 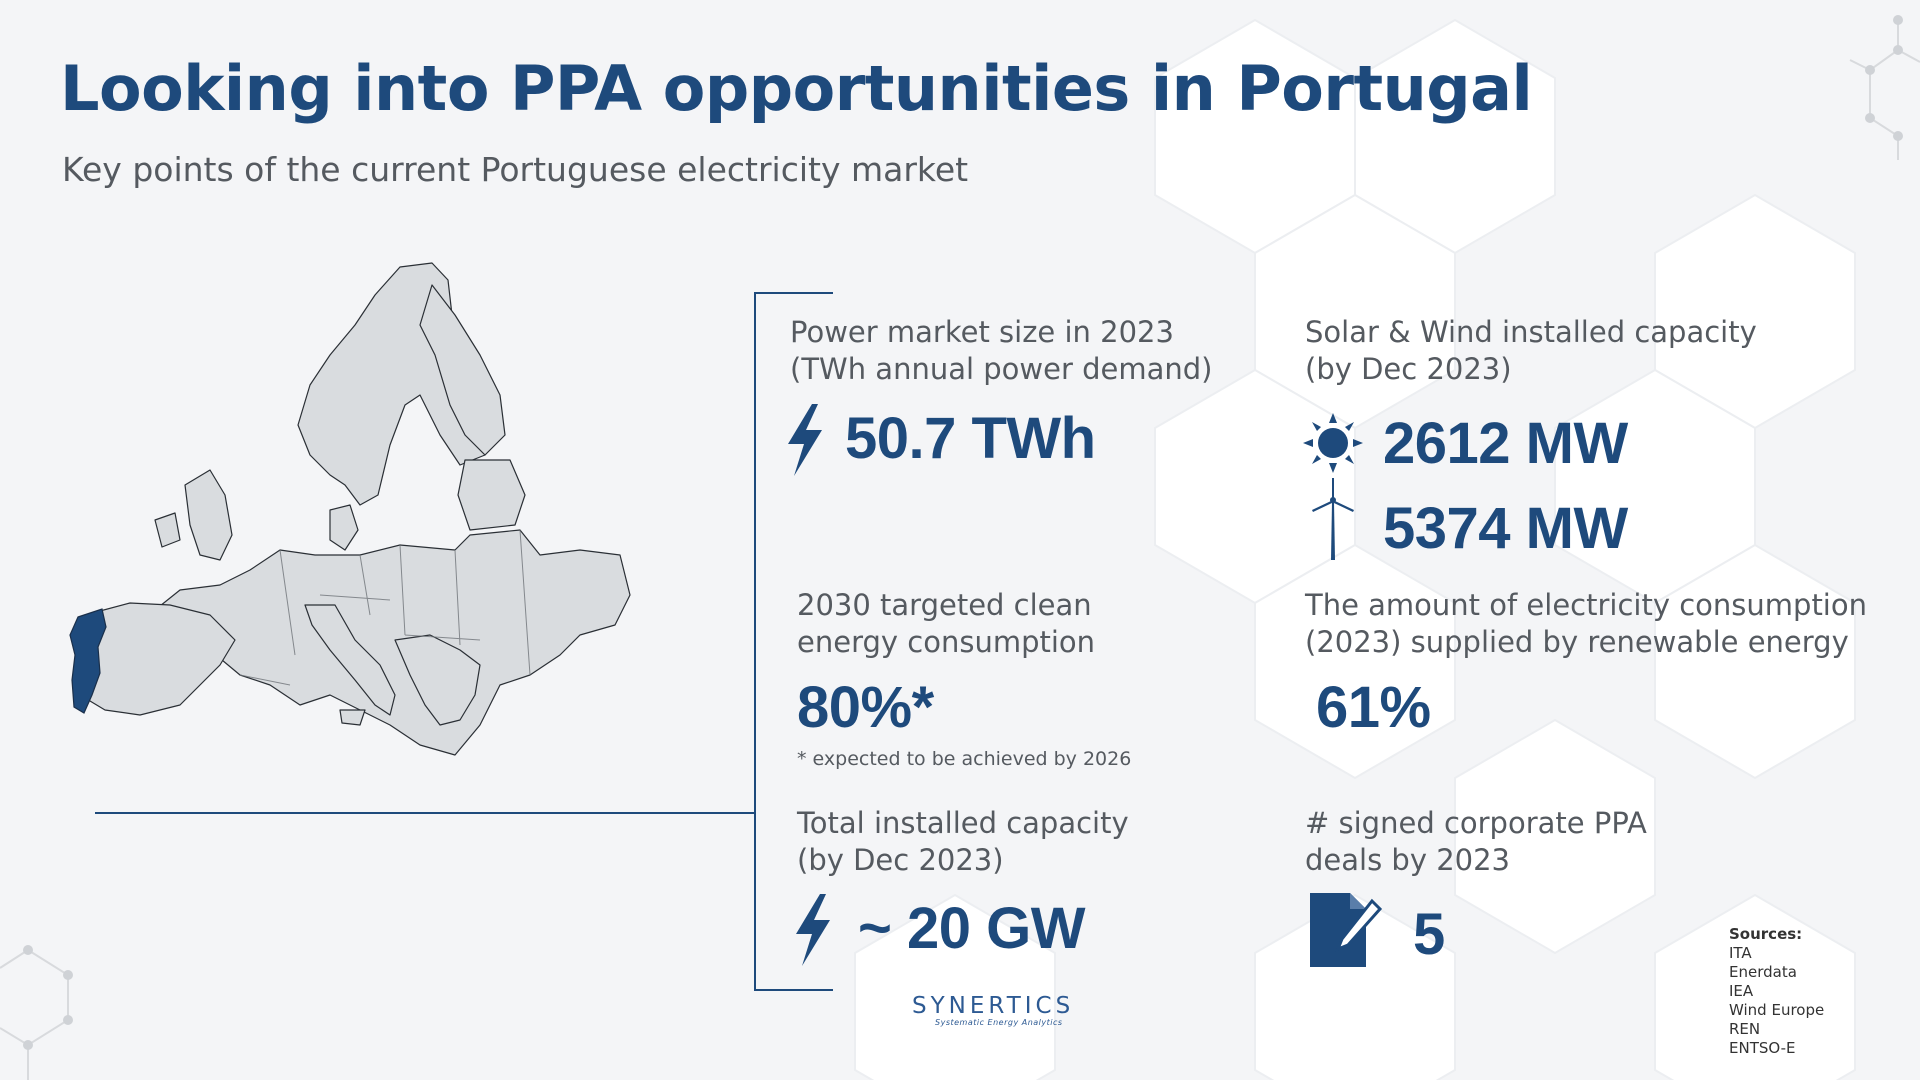 What do you see at coordinates (1745, 1029) in the screenshot?
I see `source-item: REN` at bounding box center [1745, 1029].